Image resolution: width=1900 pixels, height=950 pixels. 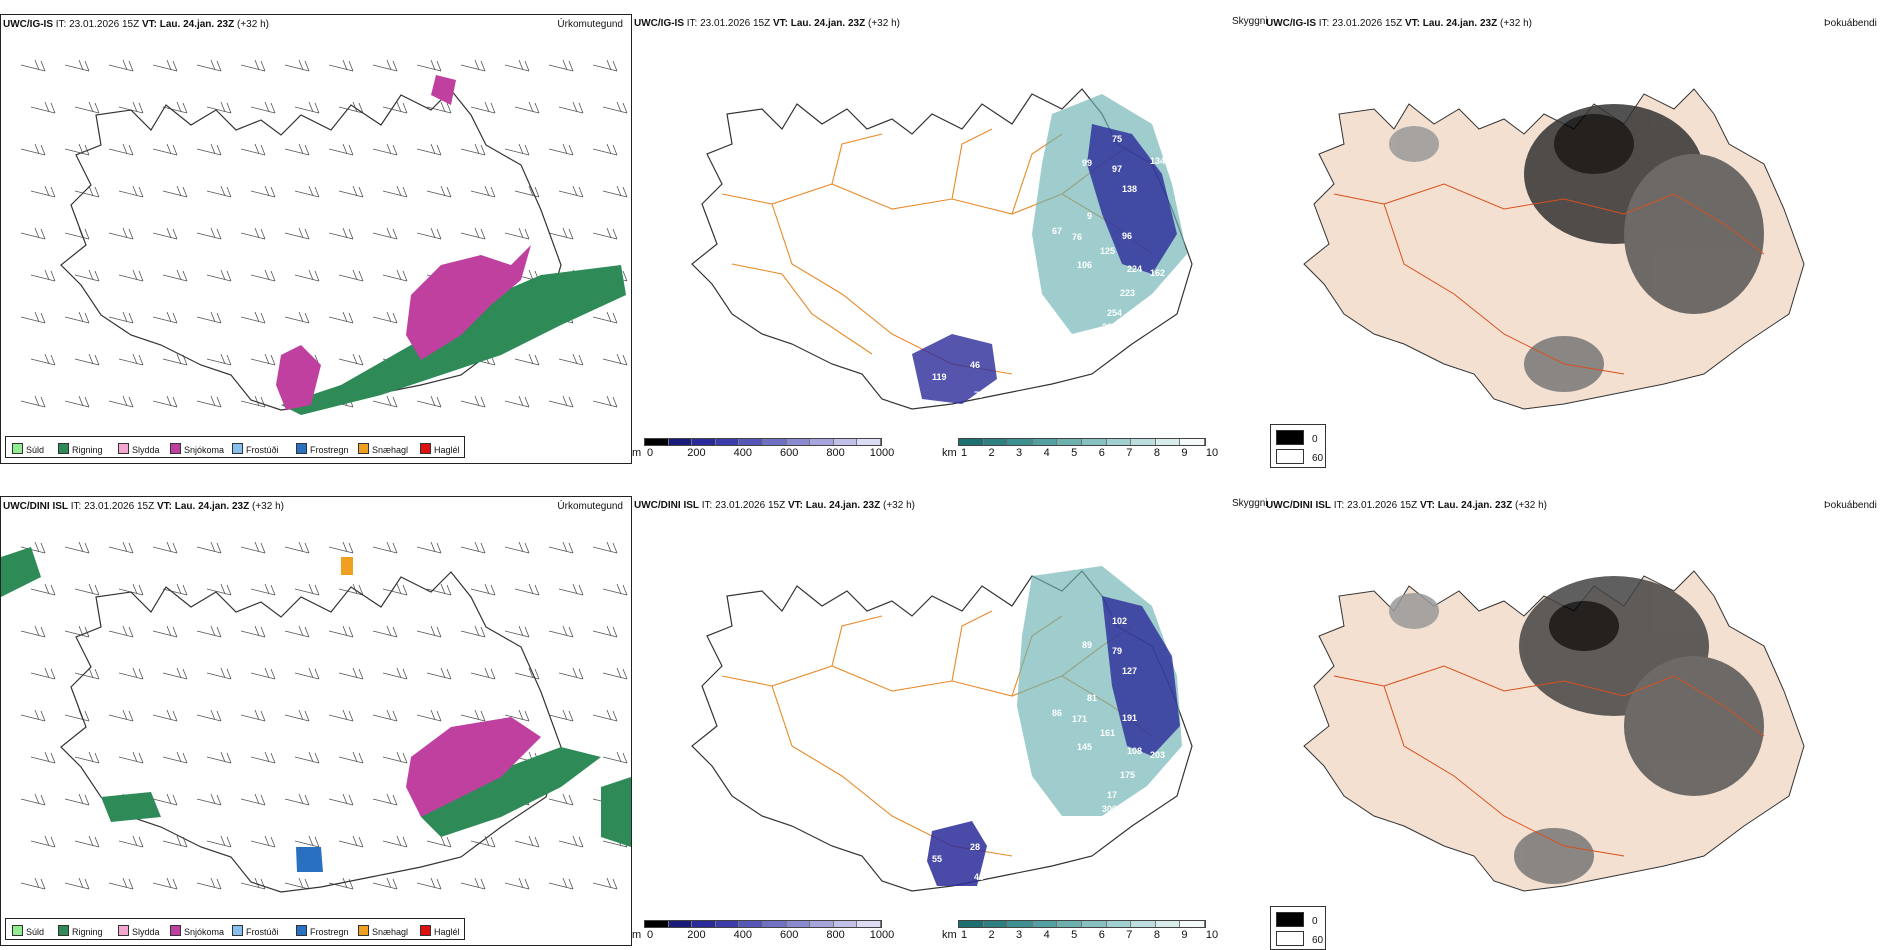 What do you see at coordinates (1375, 505) in the screenshot?
I see `issue-time: IT: 23.01.2026 15Z` at bounding box center [1375, 505].